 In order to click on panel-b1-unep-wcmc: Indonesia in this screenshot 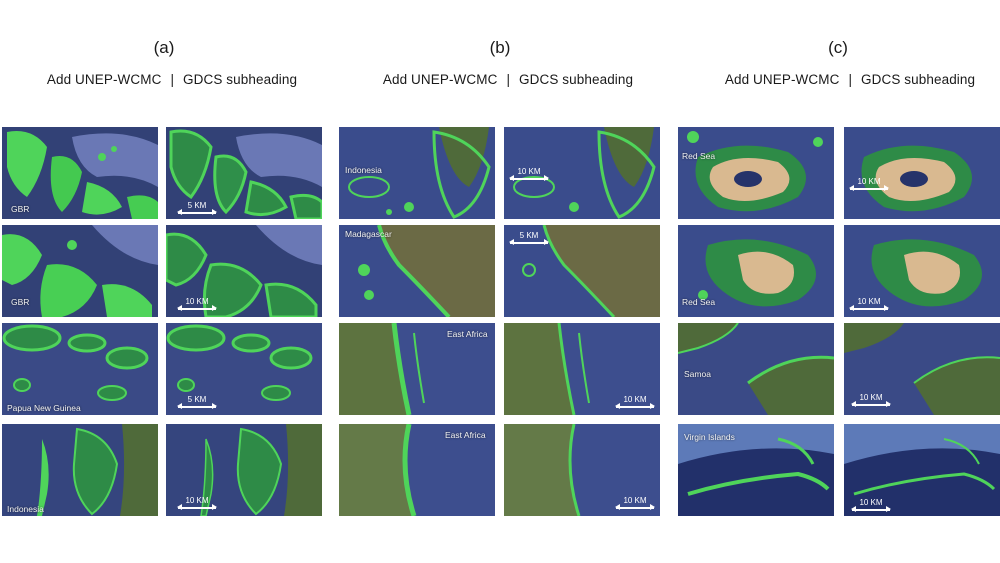, I will do `click(417, 173)`.